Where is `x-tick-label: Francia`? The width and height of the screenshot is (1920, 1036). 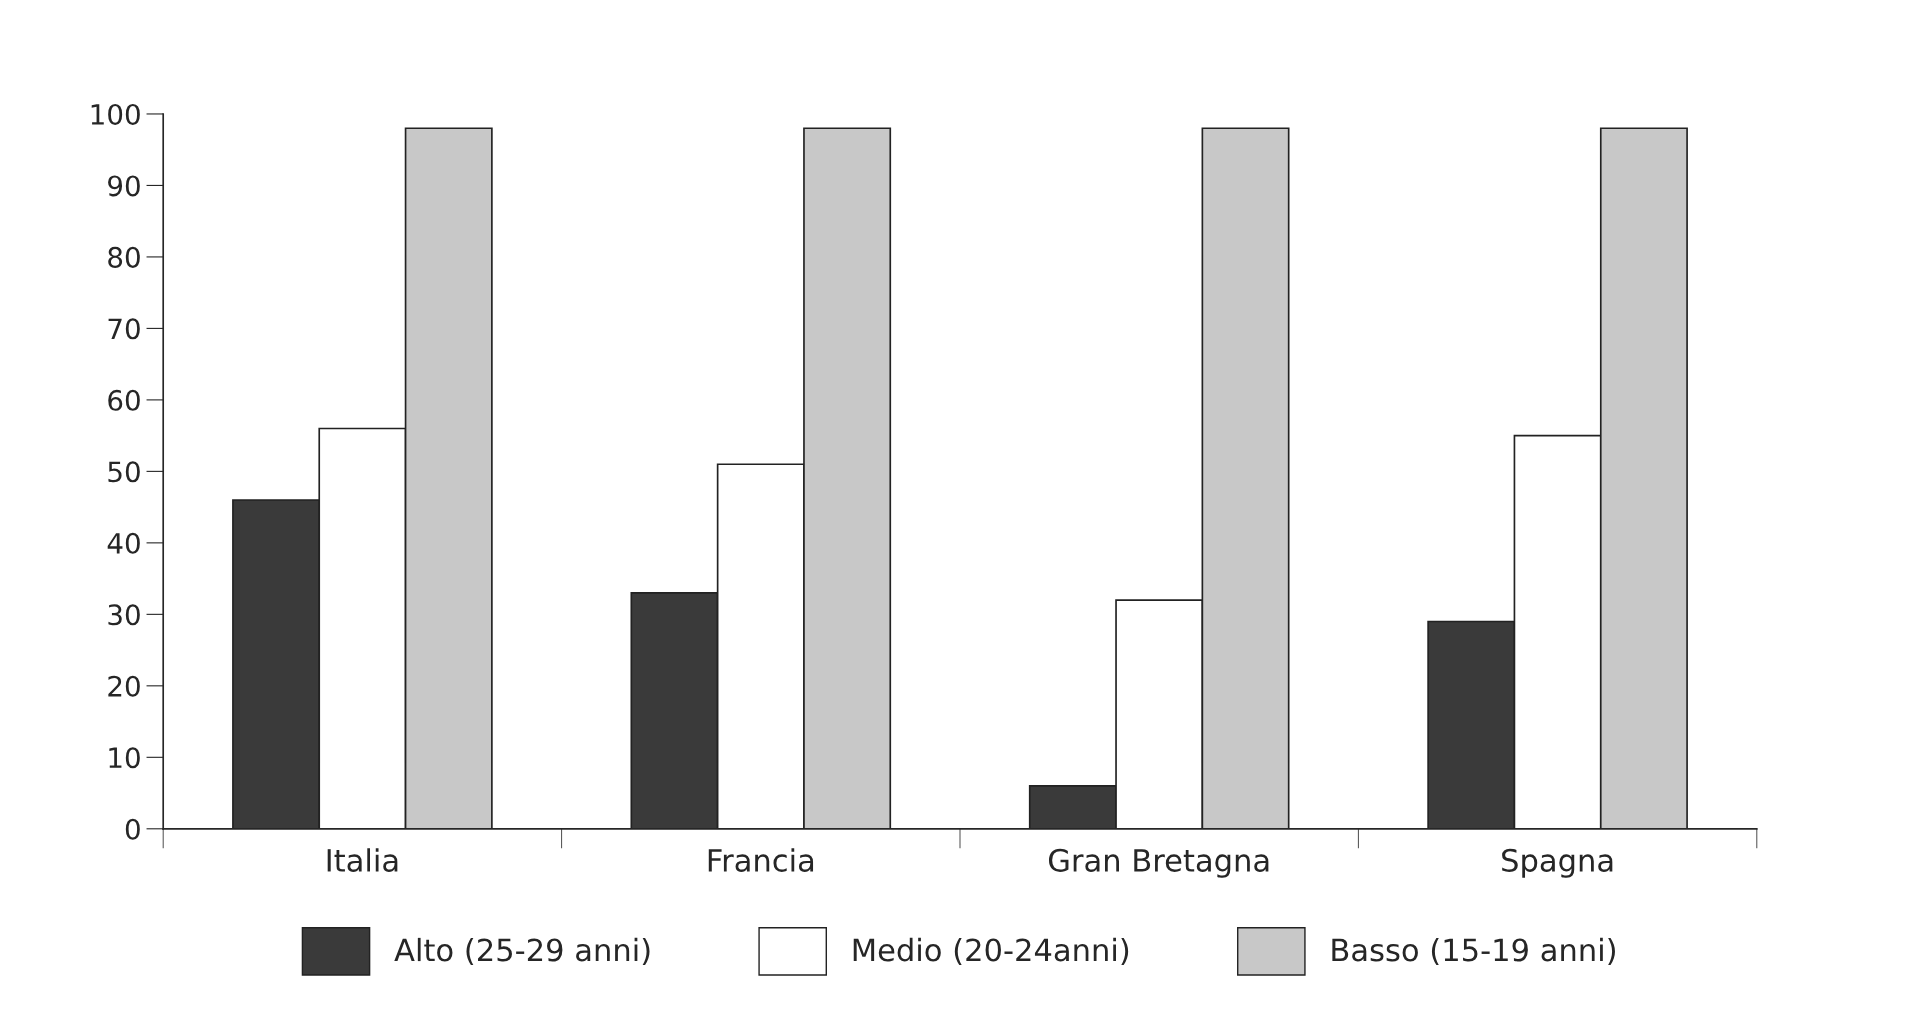 x-tick-label: Francia is located at coordinates (761, 860).